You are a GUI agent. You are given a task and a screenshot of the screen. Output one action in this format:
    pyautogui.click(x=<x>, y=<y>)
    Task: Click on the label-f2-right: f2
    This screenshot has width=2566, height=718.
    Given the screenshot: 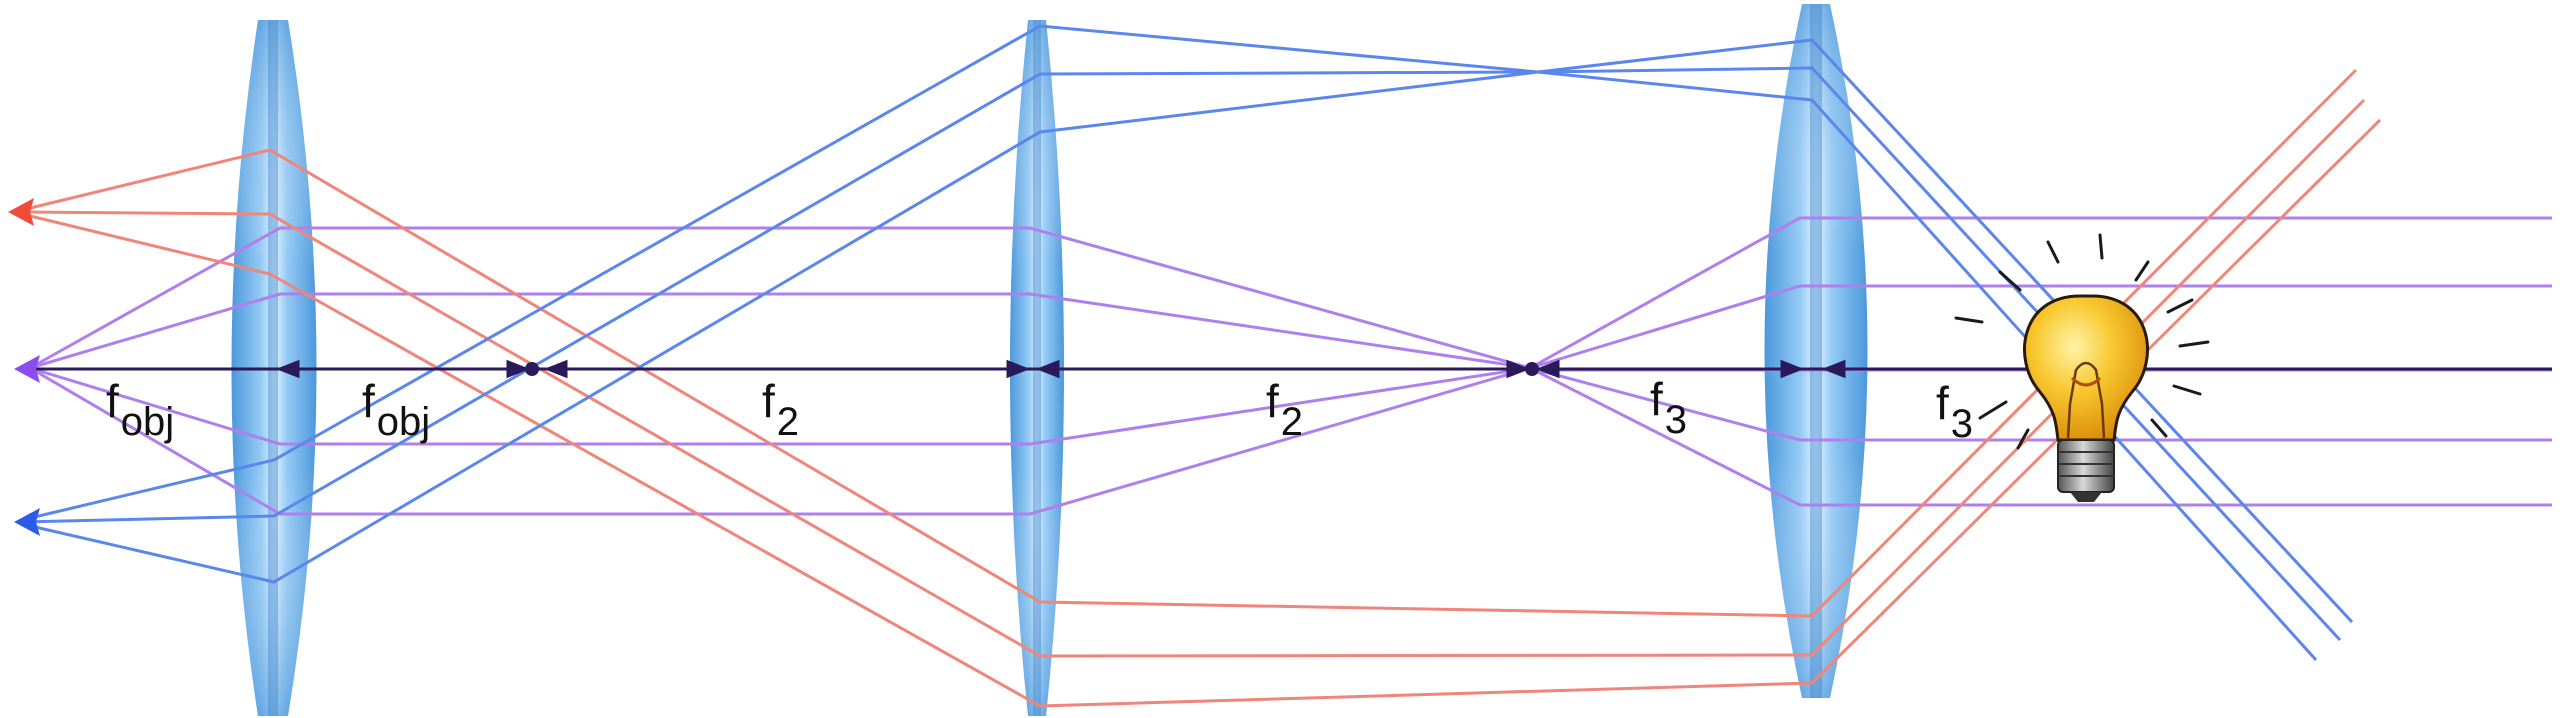 What is the action you would take?
    pyautogui.click(x=1285, y=409)
    